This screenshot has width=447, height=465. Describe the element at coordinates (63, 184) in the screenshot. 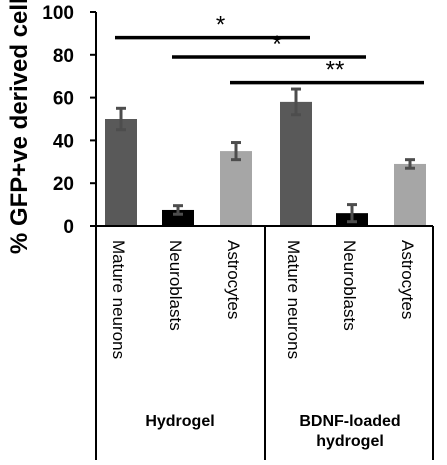

I see `y-tick-label: 20` at that location.